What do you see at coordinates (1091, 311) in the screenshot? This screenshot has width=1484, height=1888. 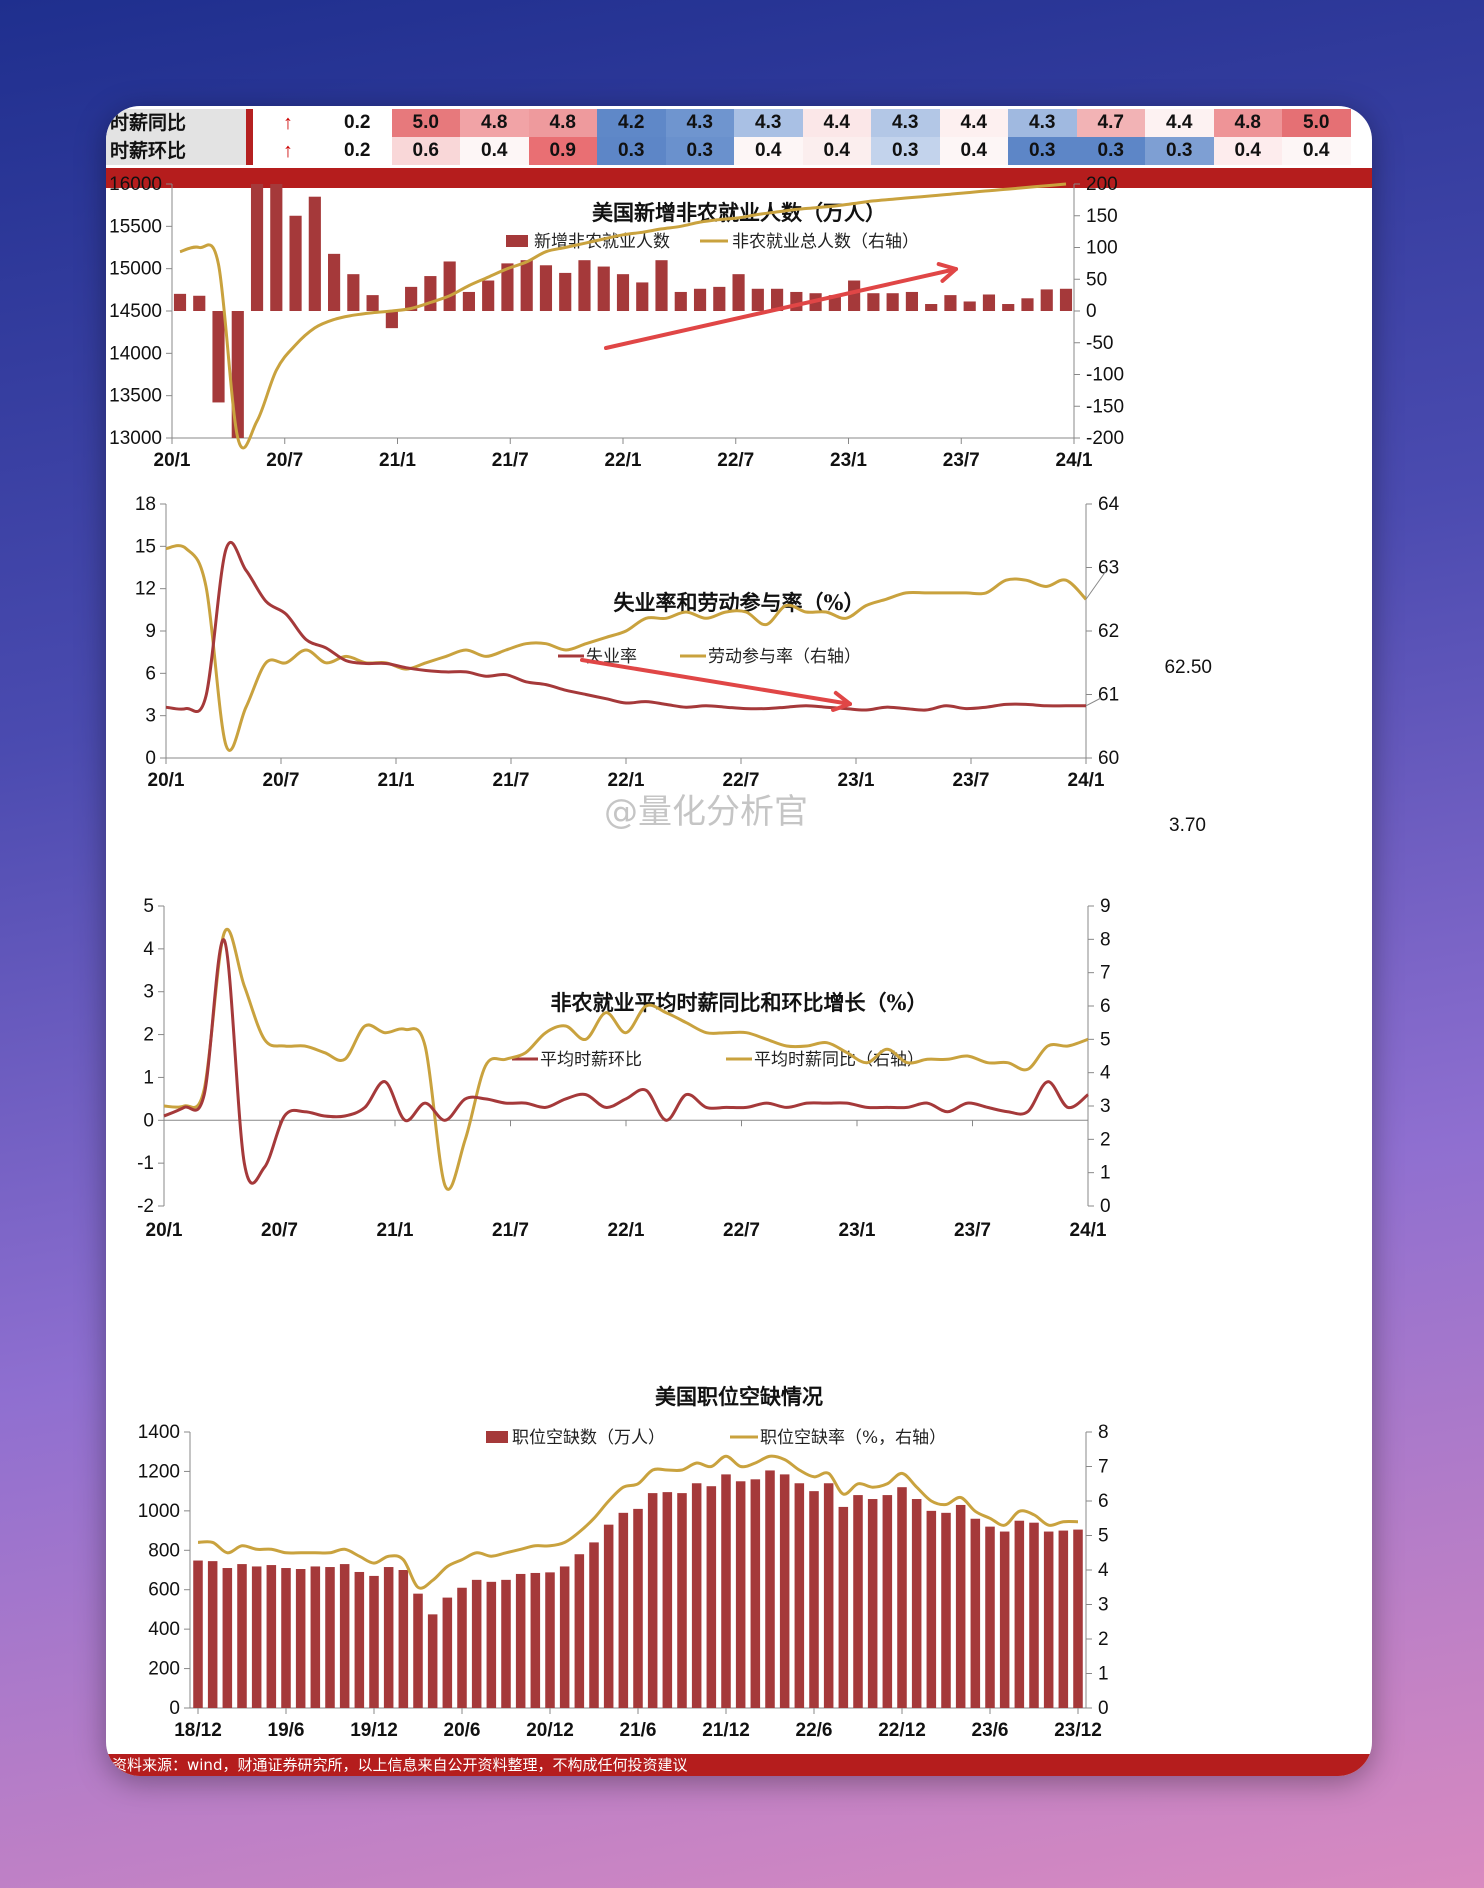 I see `right-tick-label: 0` at bounding box center [1091, 311].